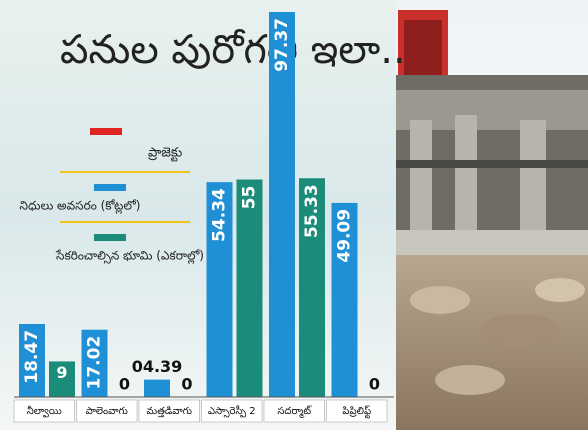 The image size is (588, 430). I want to click on legend-label: నిధులు అవసరం (కోట్లలో), so click(80, 207).